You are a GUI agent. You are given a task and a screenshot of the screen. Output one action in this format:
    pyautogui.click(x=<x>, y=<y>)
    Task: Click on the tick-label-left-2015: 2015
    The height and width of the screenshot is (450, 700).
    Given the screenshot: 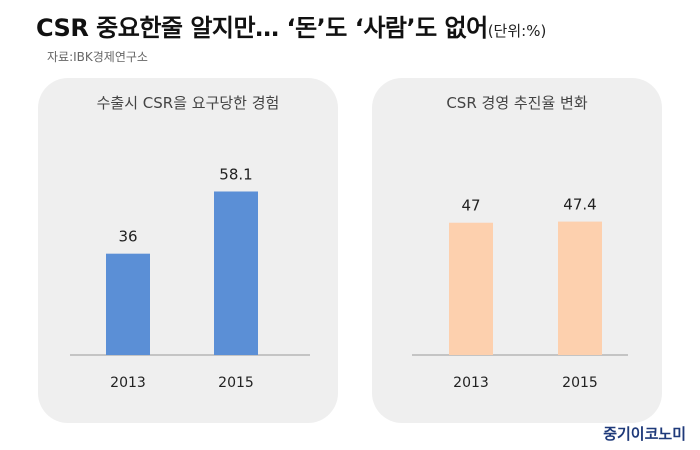 What is the action you would take?
    pyautogui.click(x=236, y=383)
    